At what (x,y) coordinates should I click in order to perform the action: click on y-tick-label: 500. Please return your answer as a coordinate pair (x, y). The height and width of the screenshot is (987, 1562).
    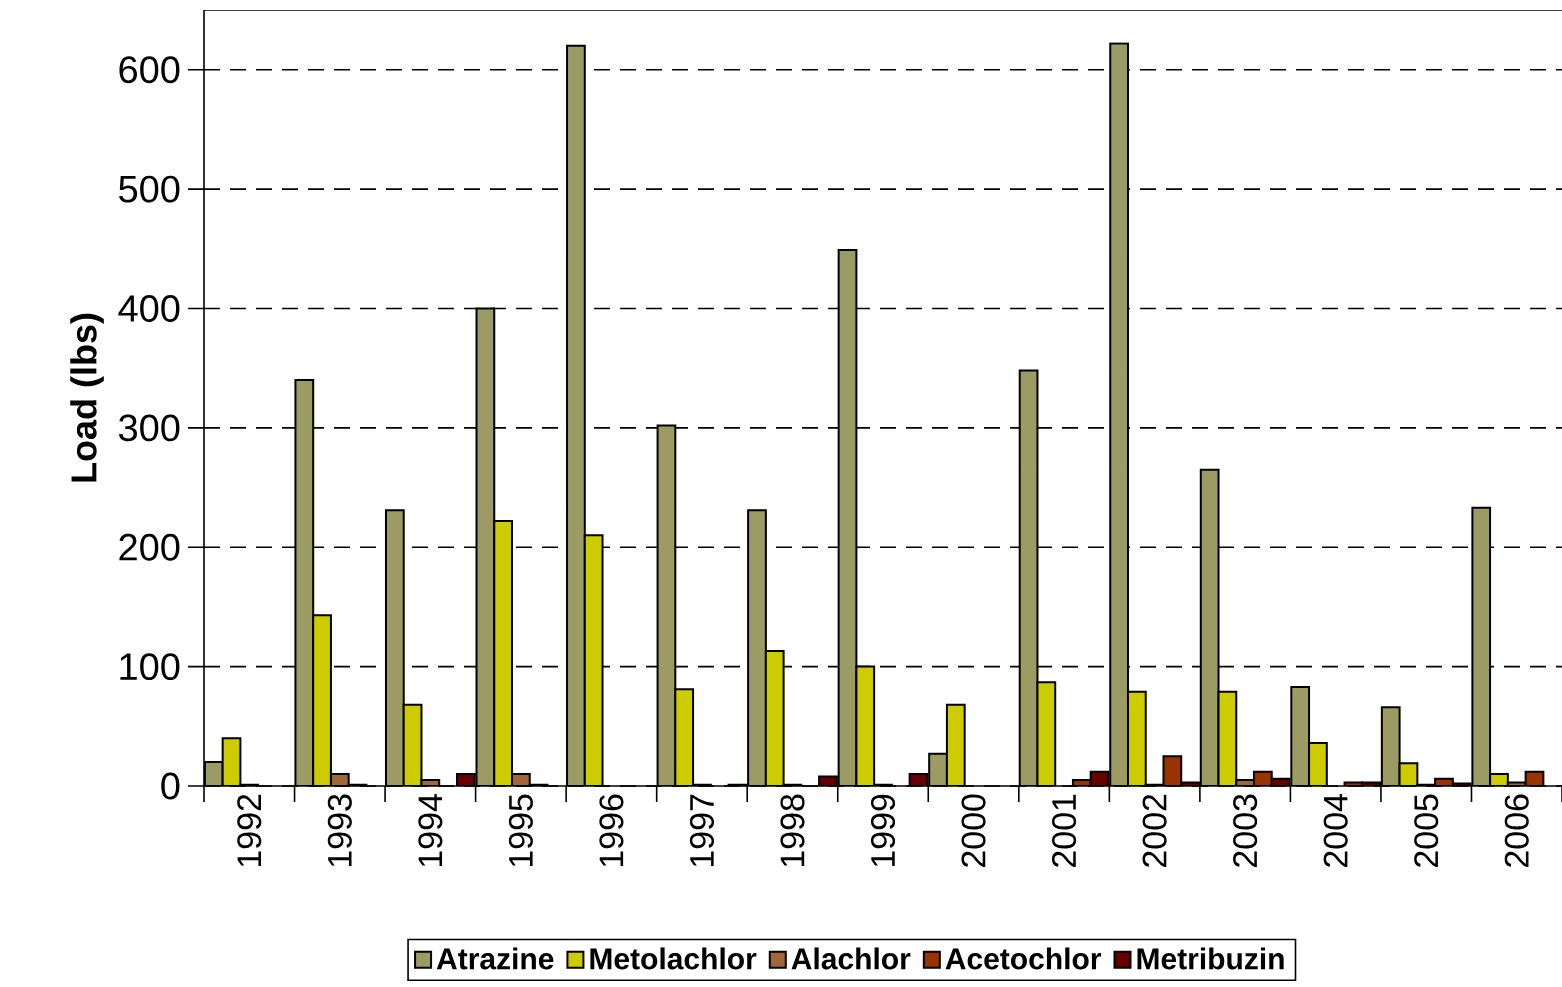
    Looking at the image, I should click on (149, 189).